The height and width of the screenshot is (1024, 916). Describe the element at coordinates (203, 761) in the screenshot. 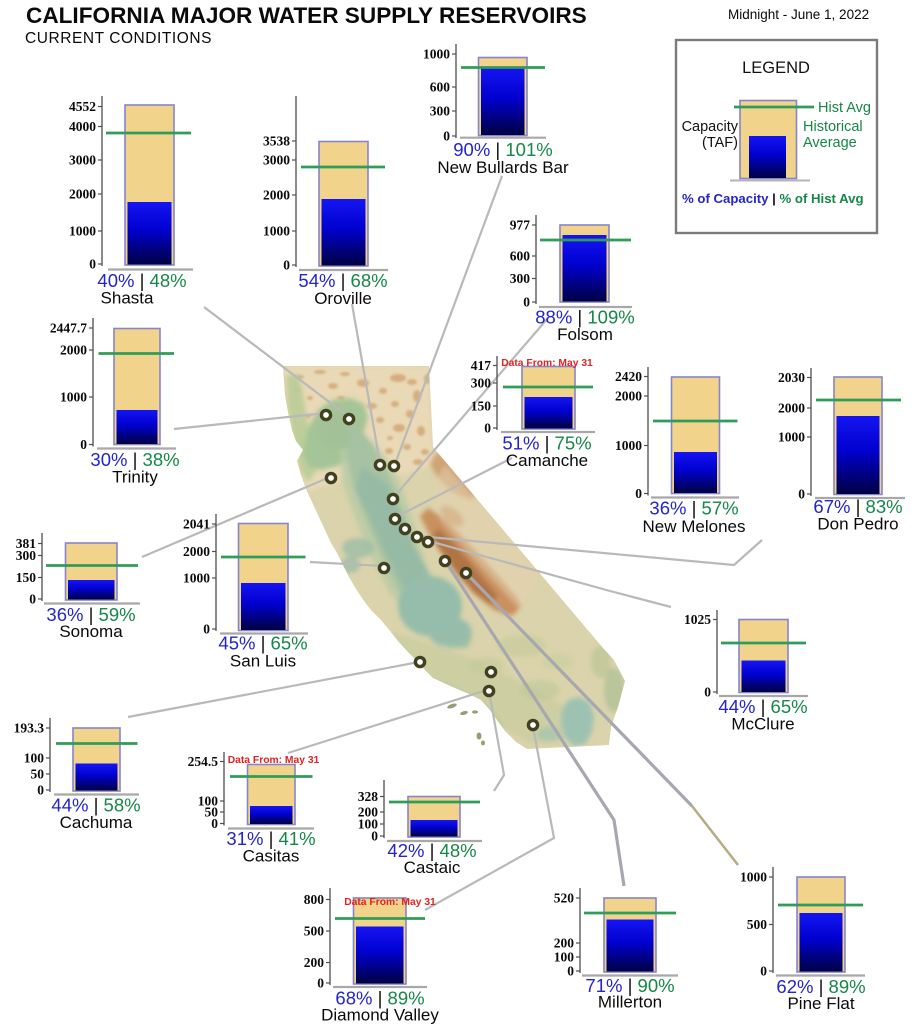

I see `svg-text: 254.5` at that location.